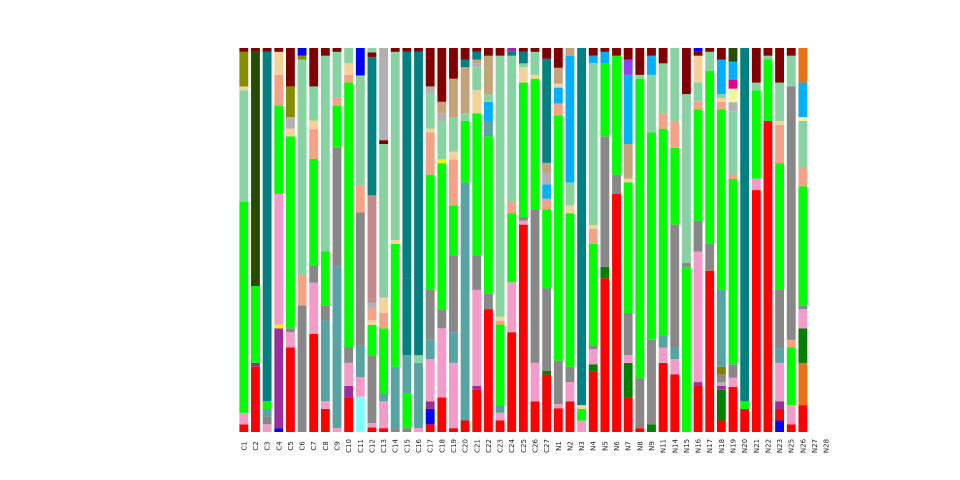  Describe the element at coordinates (431, 446) in the screenshot. I see `x-tick-label-c17: C17` at that location.